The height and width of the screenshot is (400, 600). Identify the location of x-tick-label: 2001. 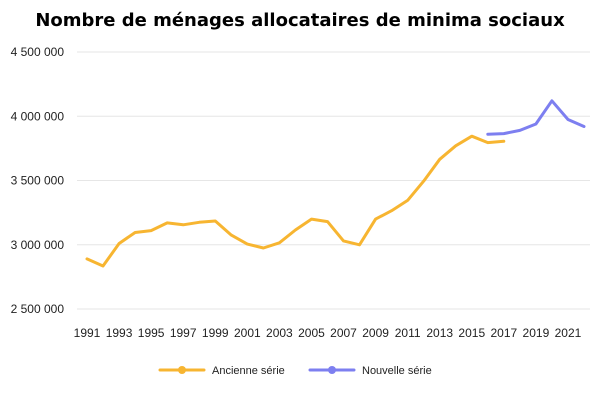
(247, 333).